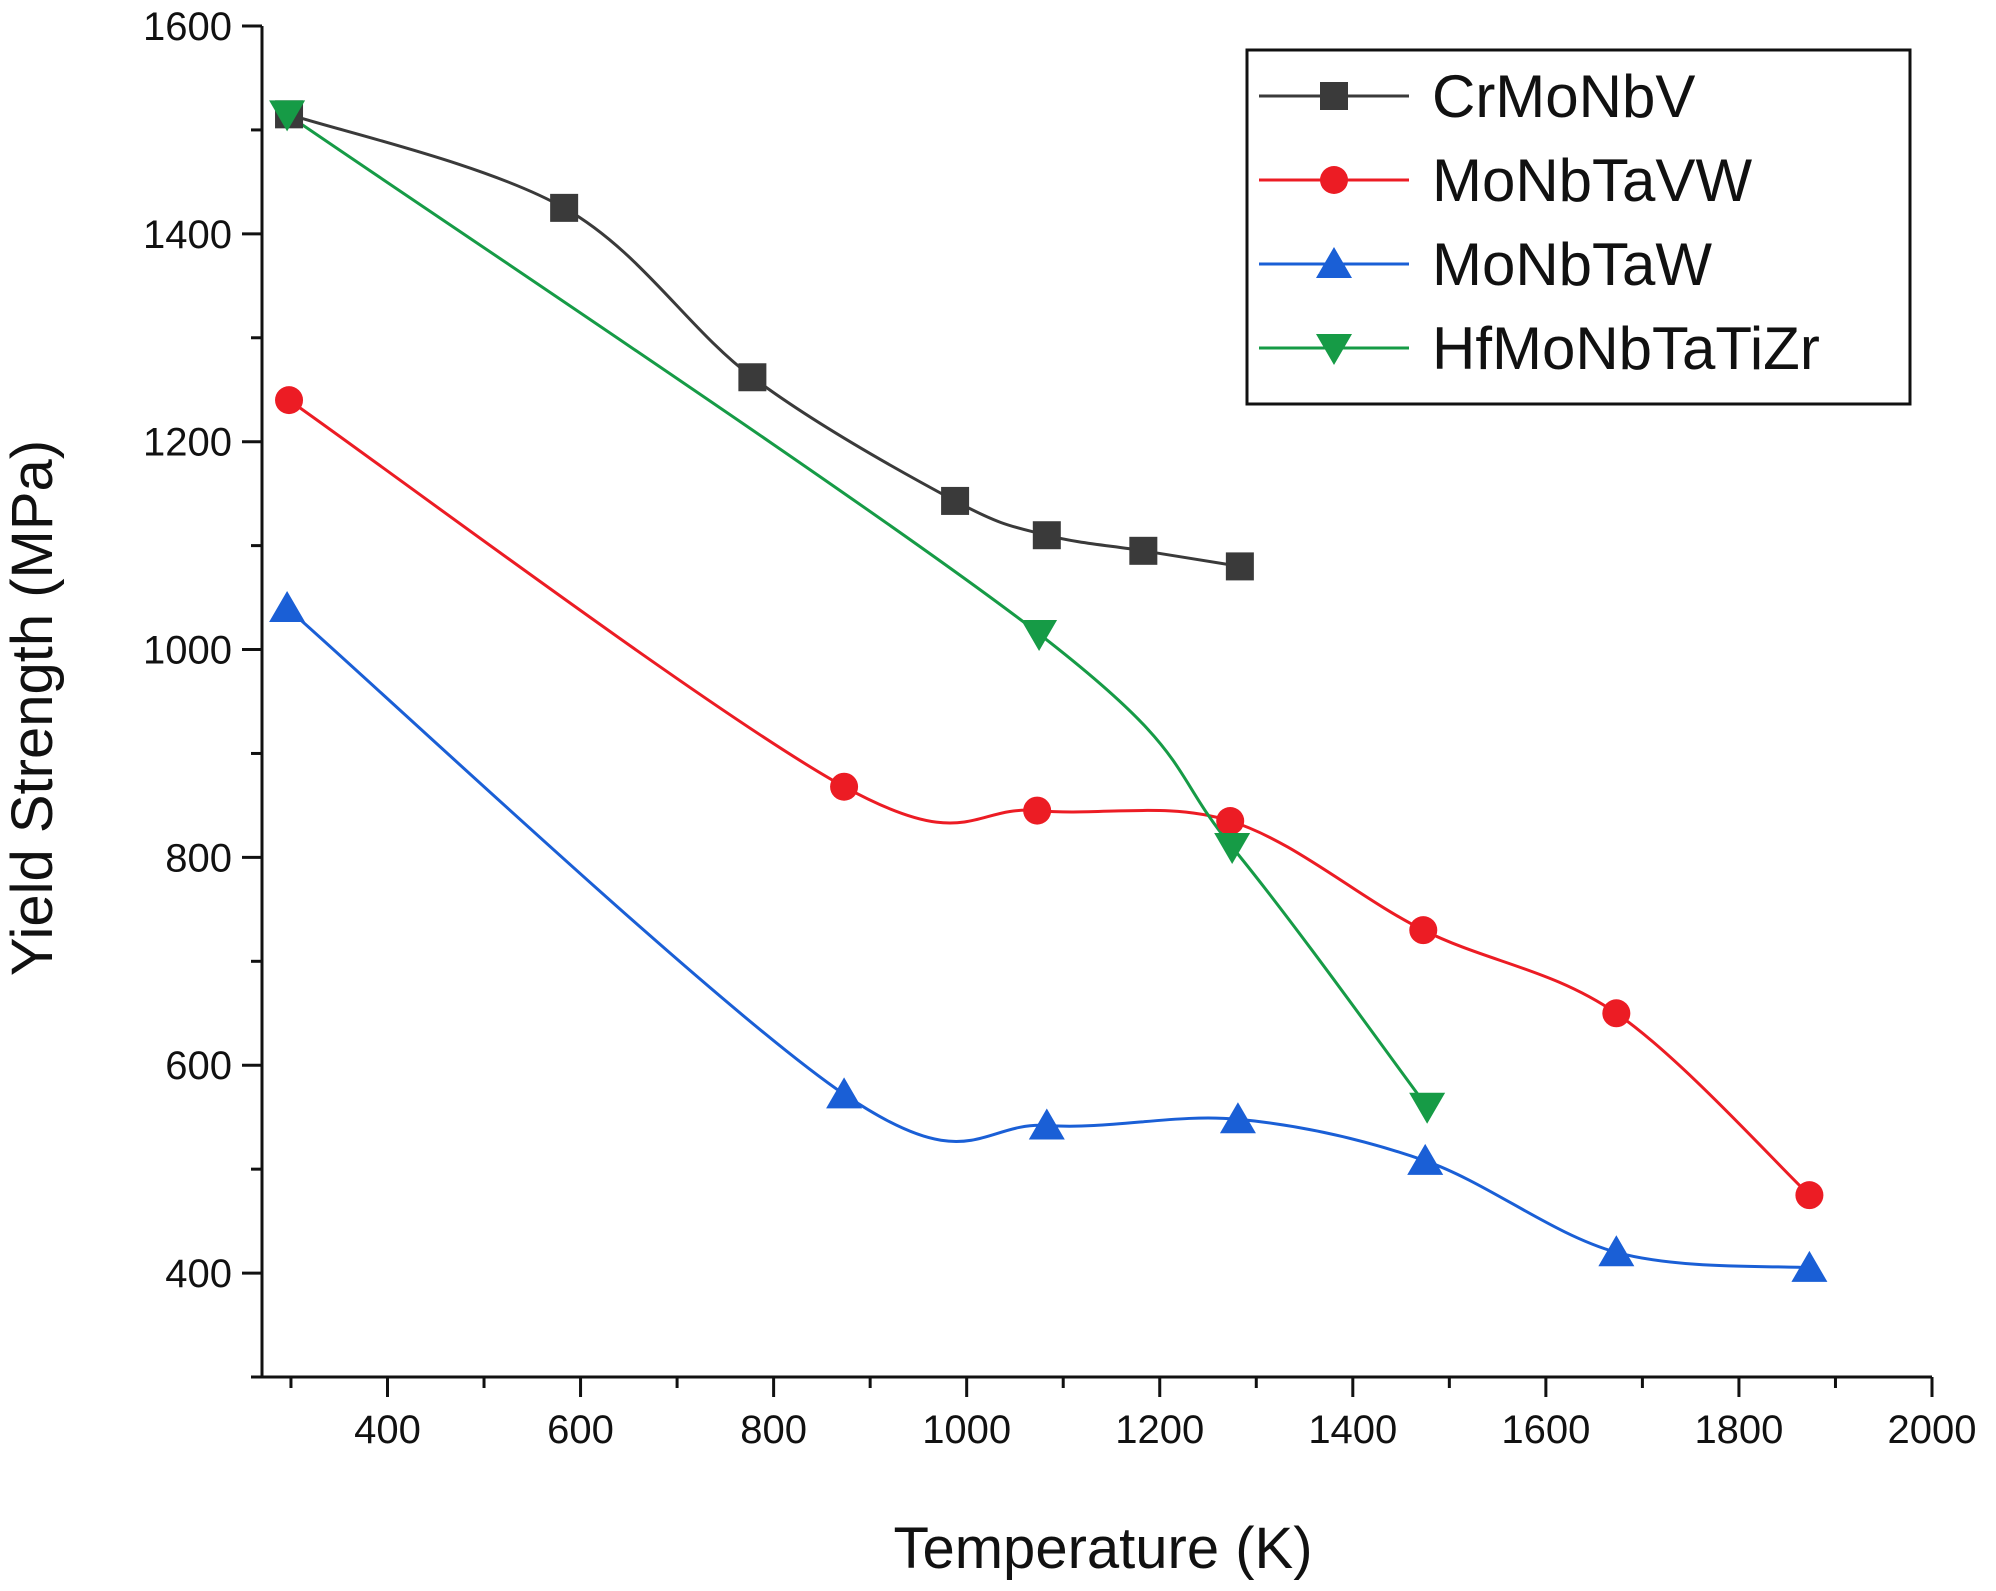 The width and height of the screenshot is (1996, 1591). Describe the element at coordinates (187, 443) in the screenshot. I see `y-tick-label: 1200` at that location.